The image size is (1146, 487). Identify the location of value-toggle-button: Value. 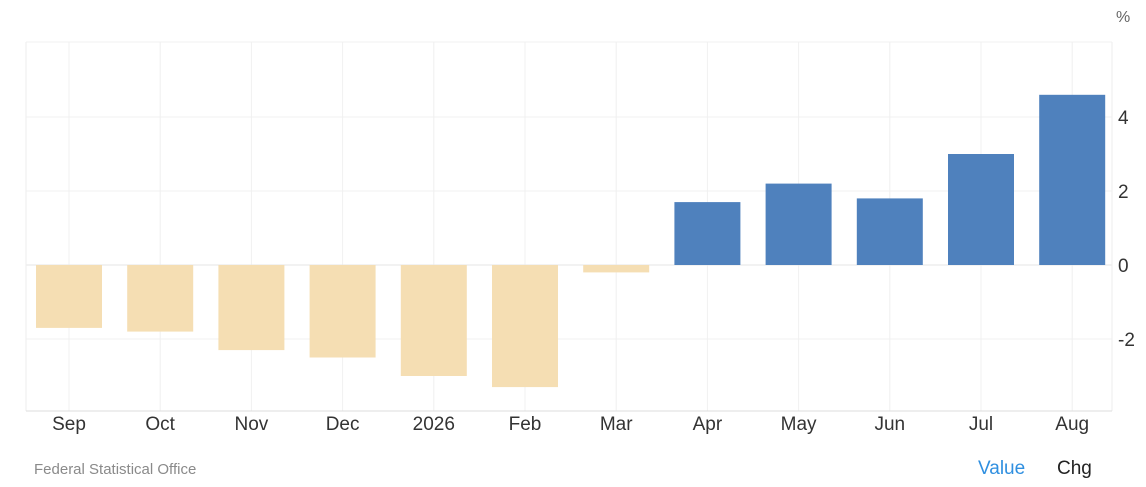
(1002, 468).